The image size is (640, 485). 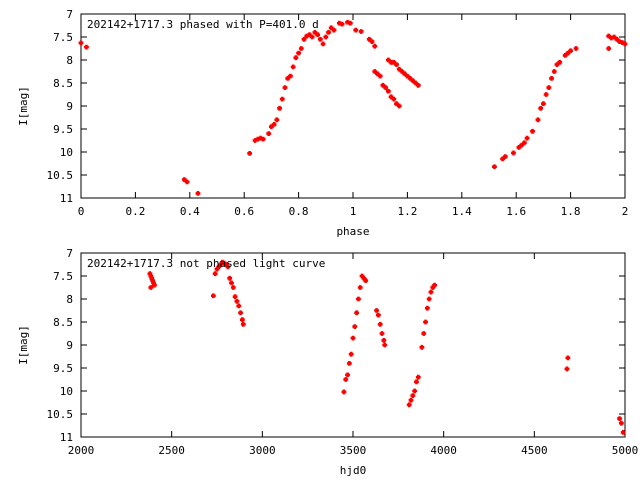 I want to click on phased-y-tick-label: 7.5, so click(x=63, y=37).